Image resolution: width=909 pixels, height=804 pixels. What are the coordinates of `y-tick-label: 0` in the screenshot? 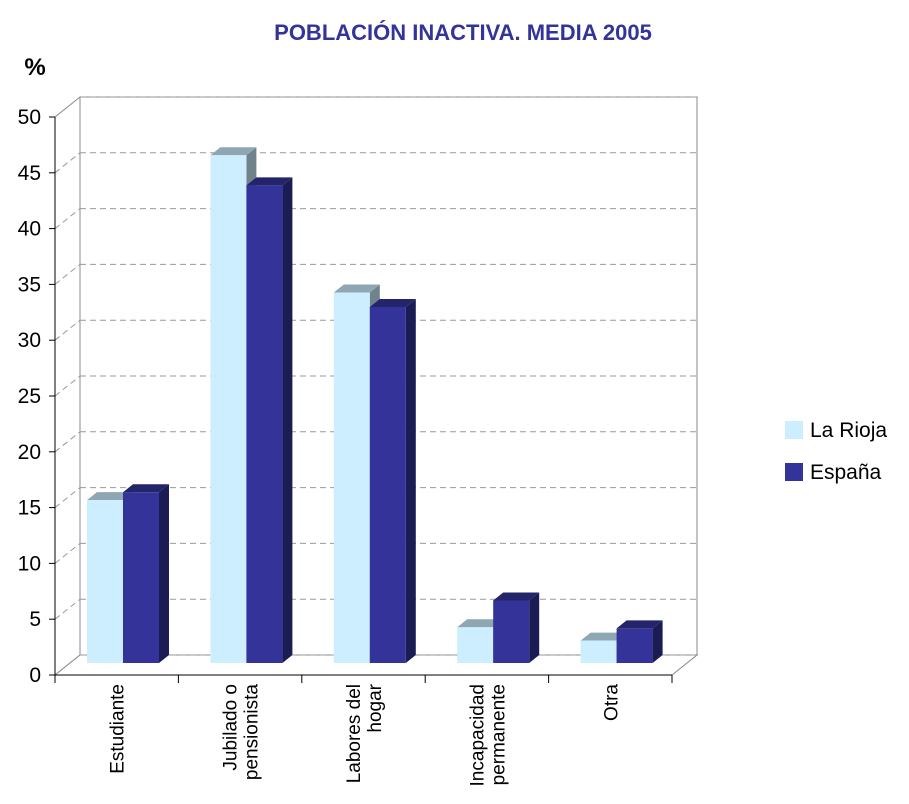 It's located at (35, 675).